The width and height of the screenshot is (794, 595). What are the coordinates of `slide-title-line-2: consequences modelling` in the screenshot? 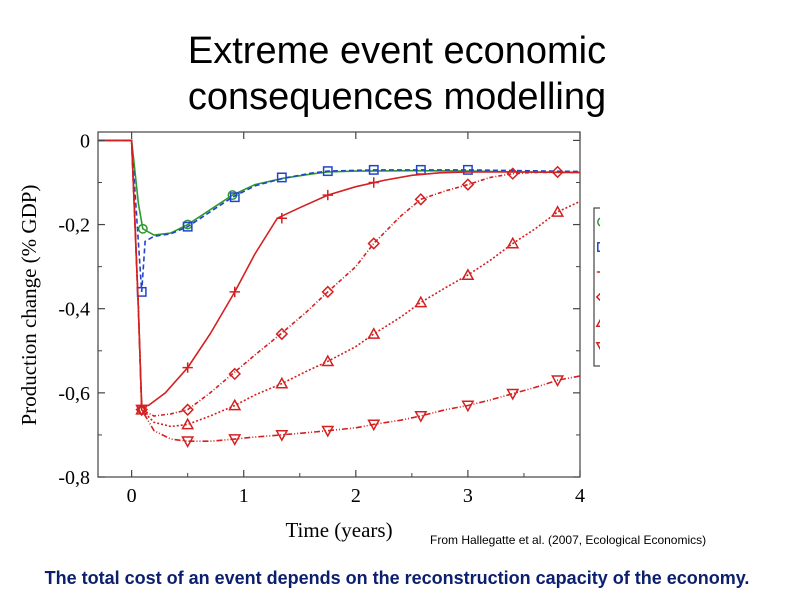 It's located at (397, 97).